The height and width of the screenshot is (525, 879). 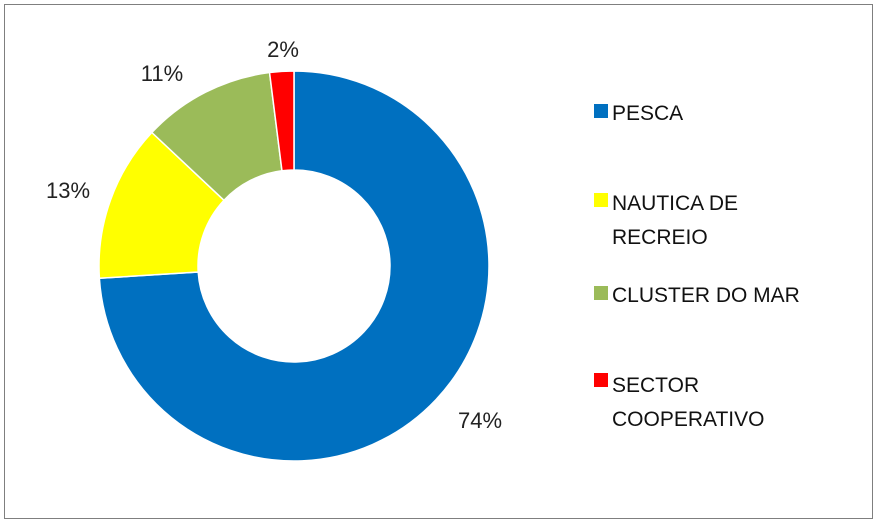 What do you see at coordinates (688, 419) in the screenshot?
I see `legend-label: COOPERATIVO` at bounding box center [688, 419].